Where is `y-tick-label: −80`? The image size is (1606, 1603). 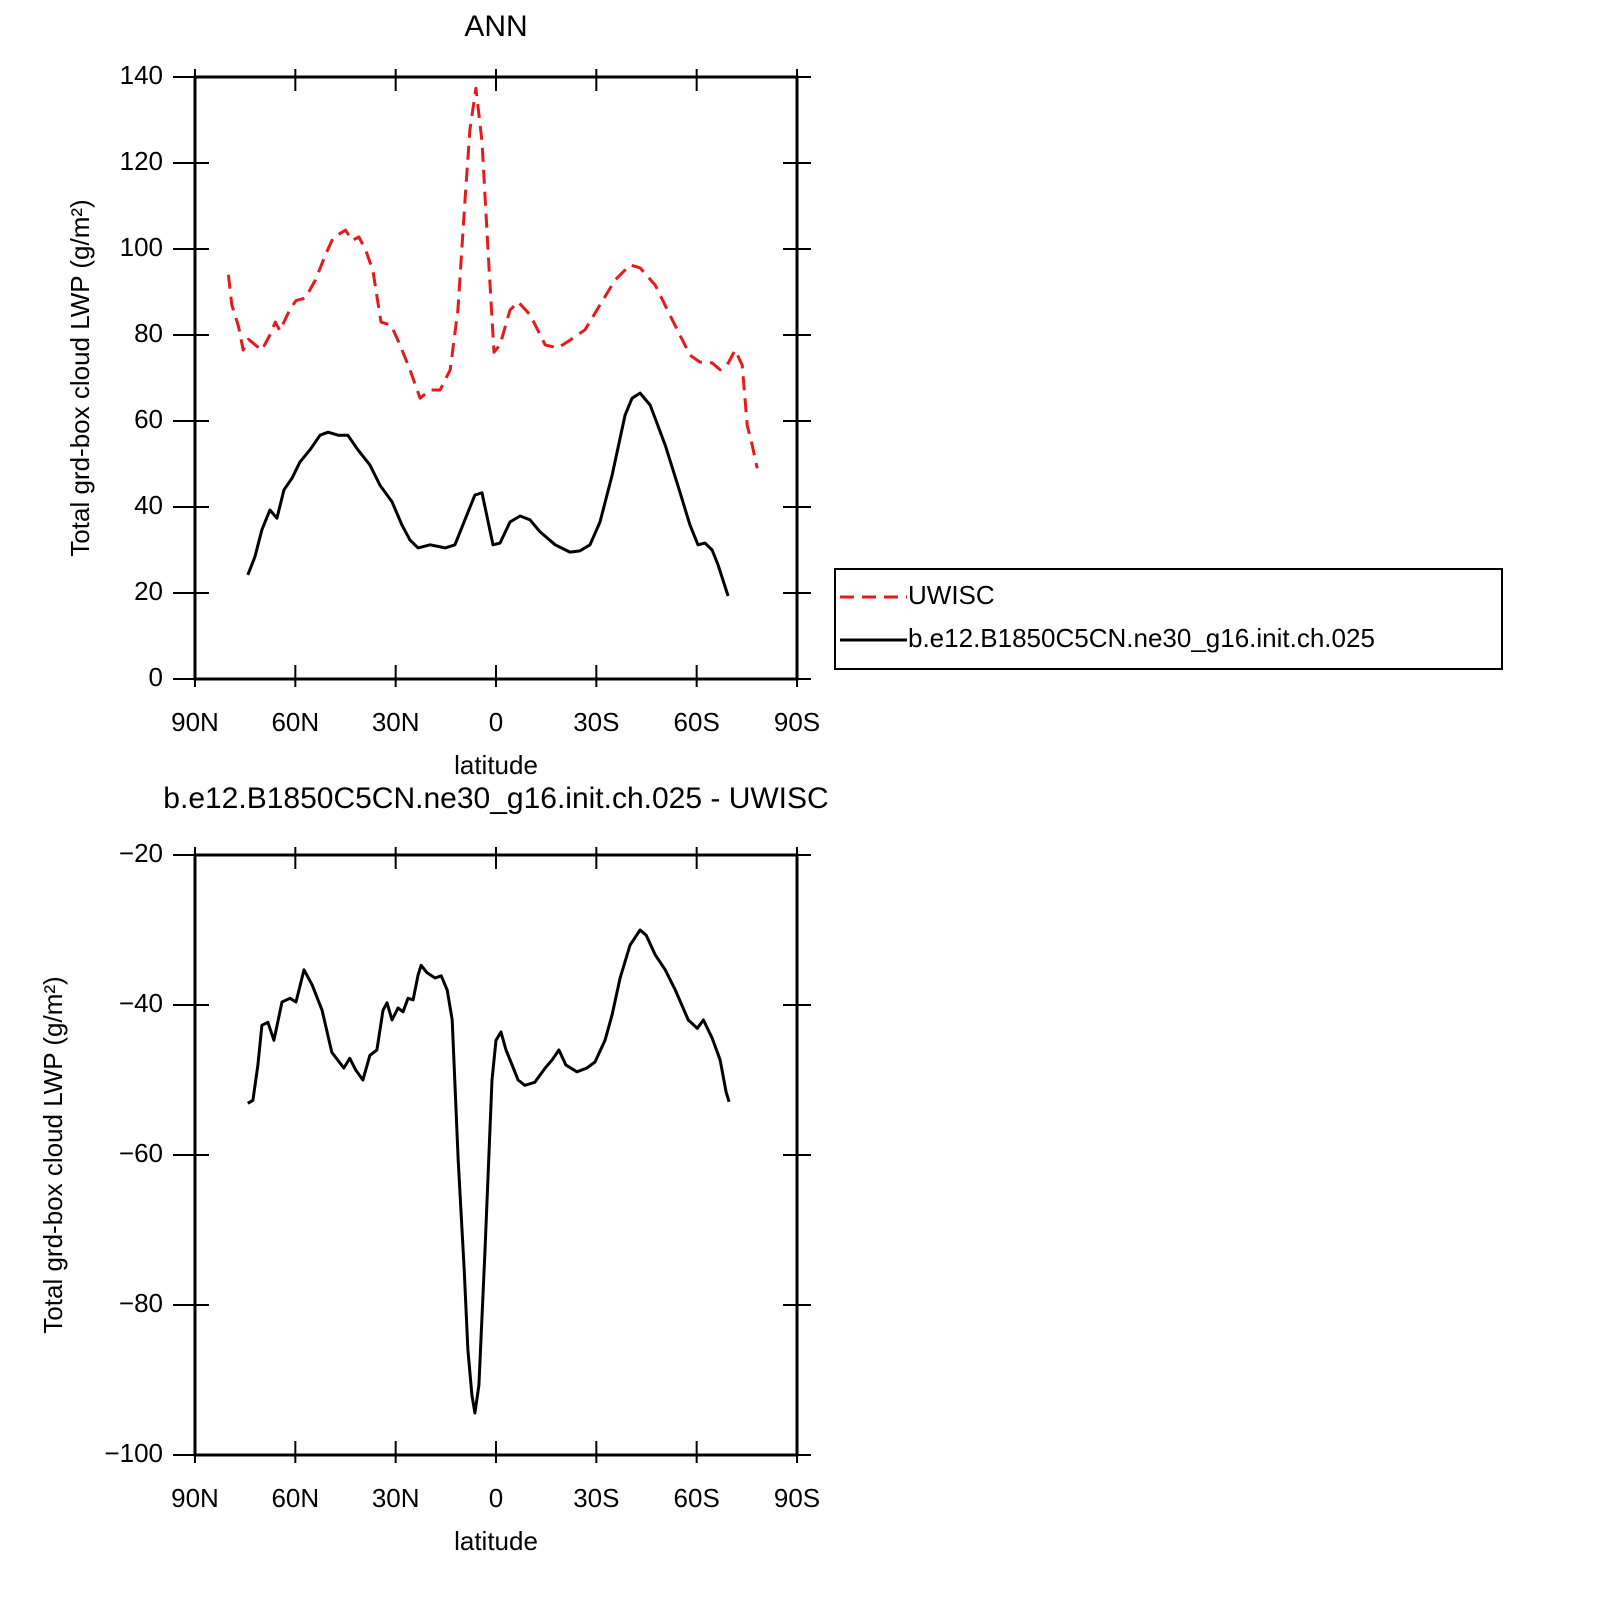
y-tick-label: −80 is located at coordinates (141, 1303).